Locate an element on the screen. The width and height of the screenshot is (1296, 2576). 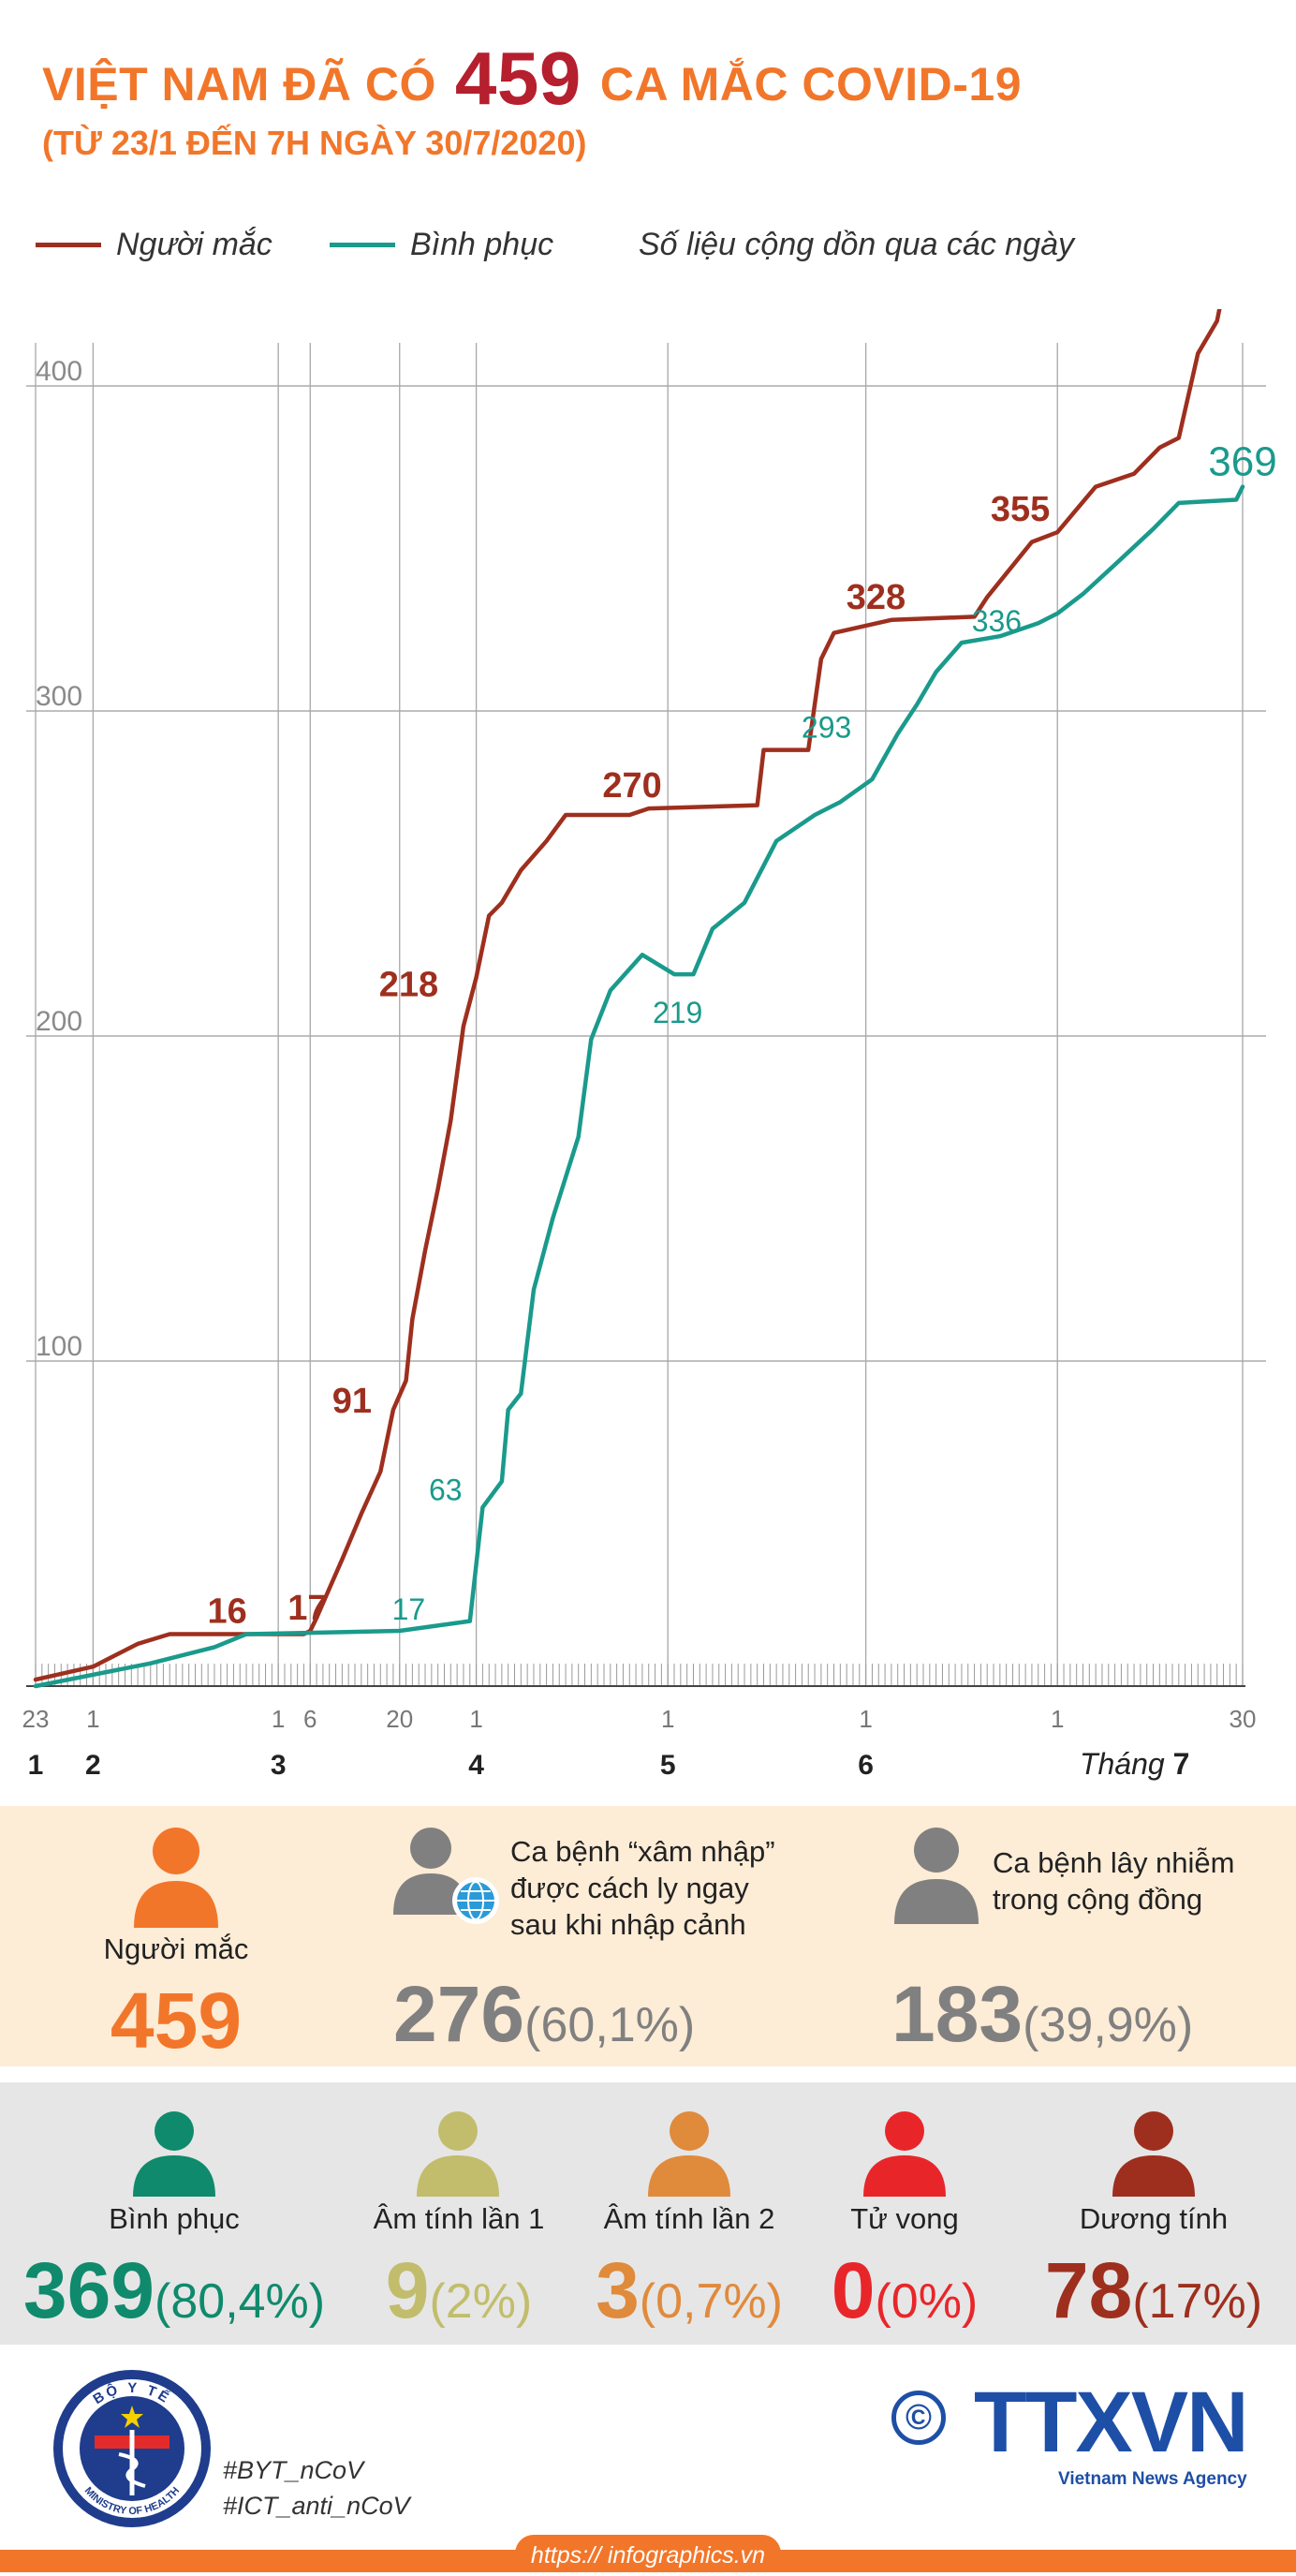
data-label: 218 is located at coordinates (409, 986).